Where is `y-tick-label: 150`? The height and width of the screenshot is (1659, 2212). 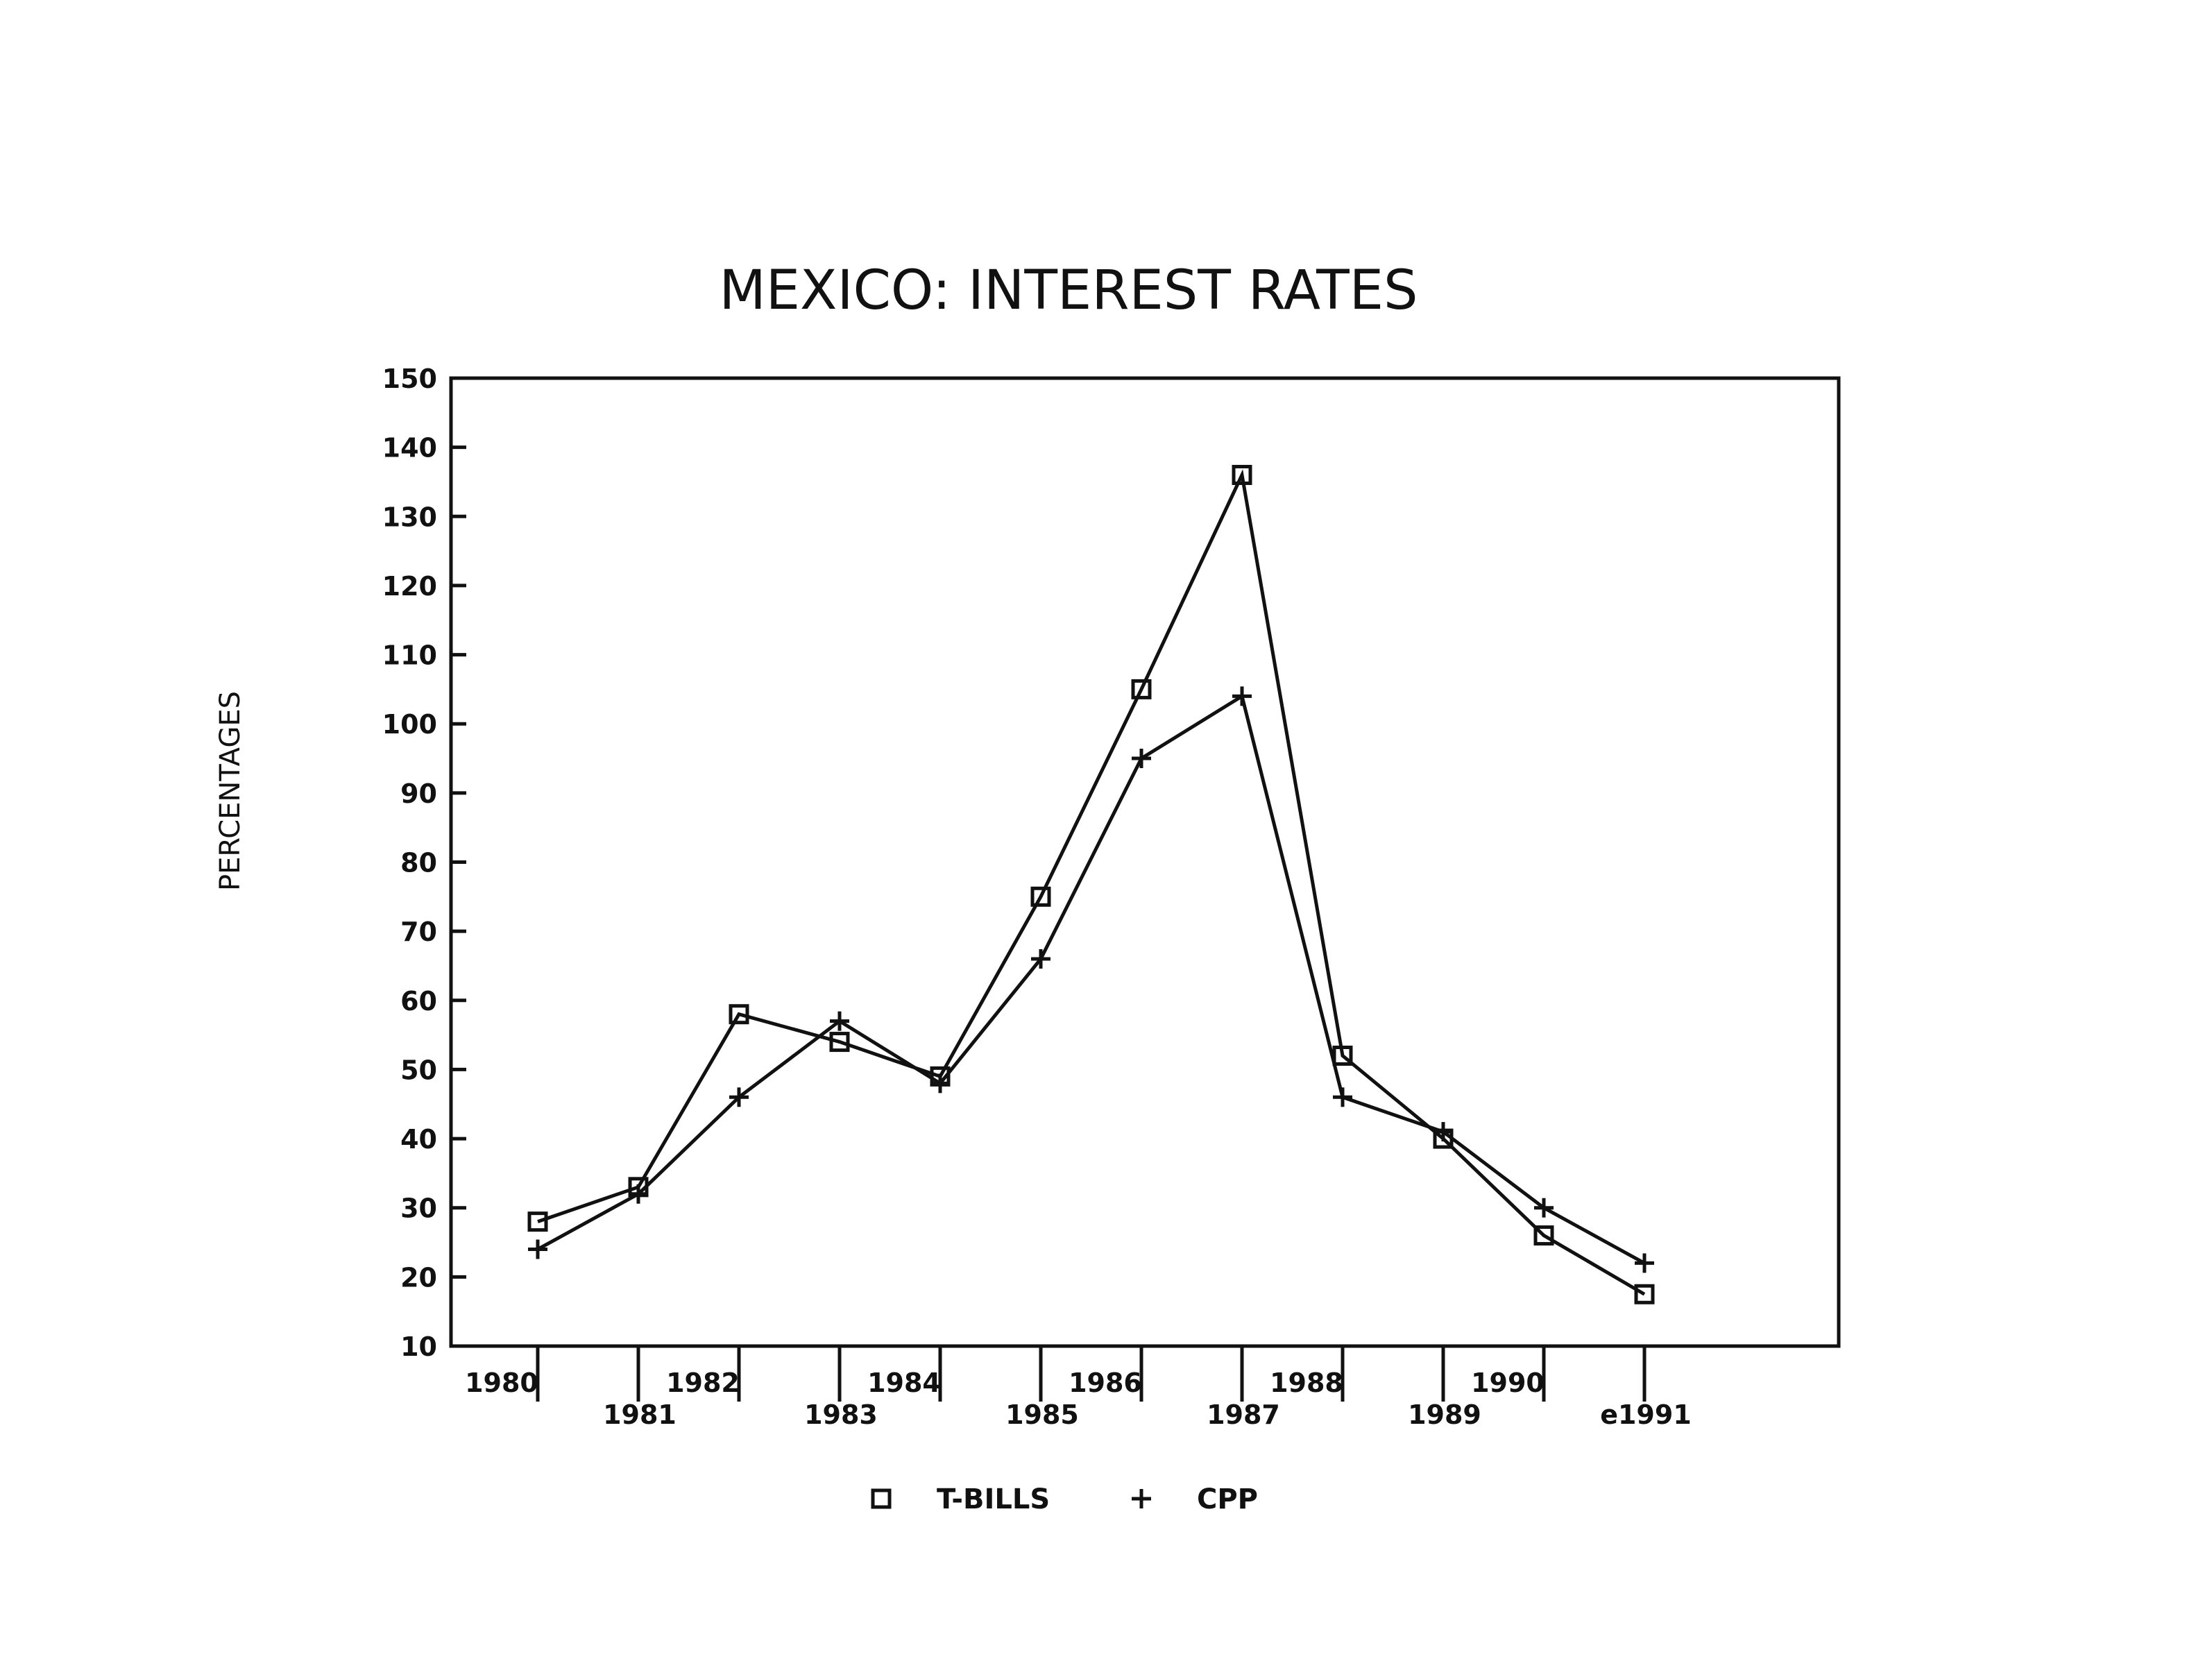
y-tick-label: 150 is located at coordinates (409, 379).